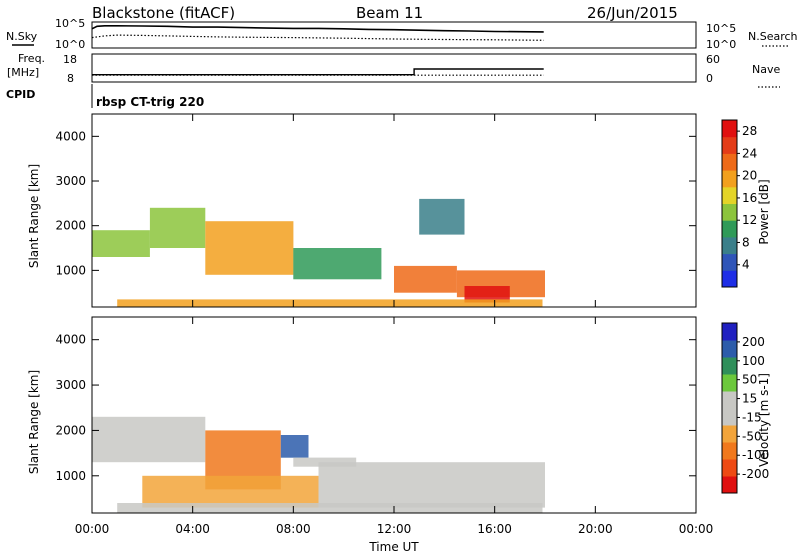 The width and height of the screenshot is (800, 554). Describe the element at coordinates (23, 72) in the screenshot. I see `freq-unit-label: [MHz]` at that location.